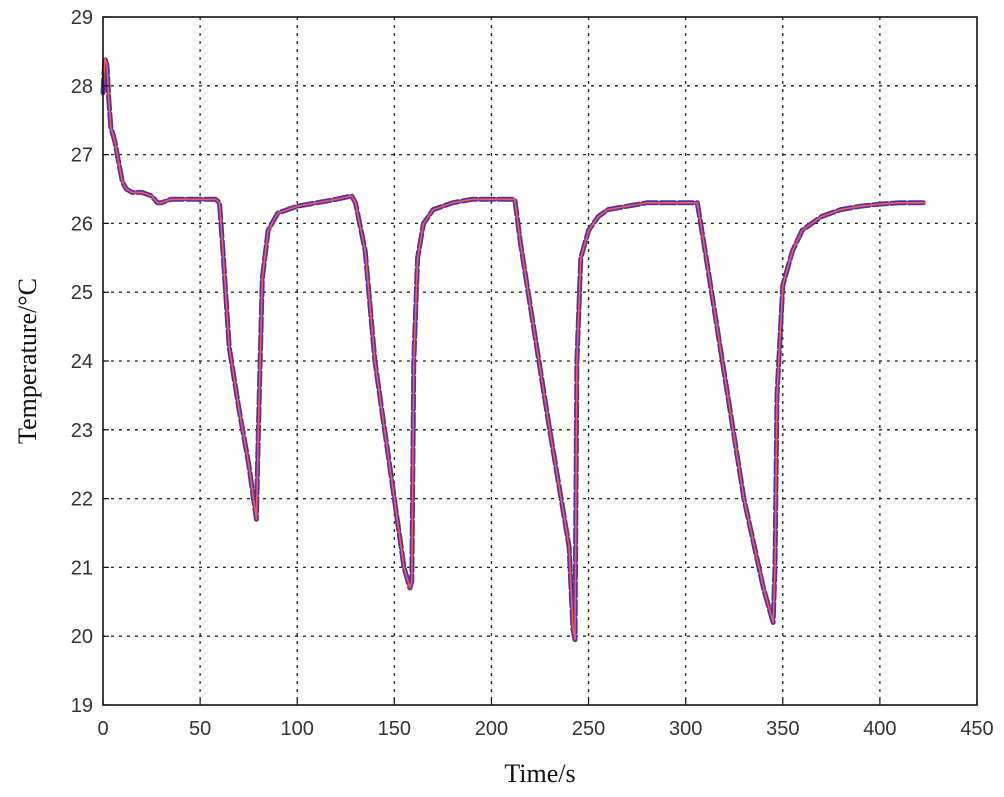  What do you see at coordinates (976, 729) in the screenshot?
I see `x-tick-label-9: 450` at bounding box center [976, 729].